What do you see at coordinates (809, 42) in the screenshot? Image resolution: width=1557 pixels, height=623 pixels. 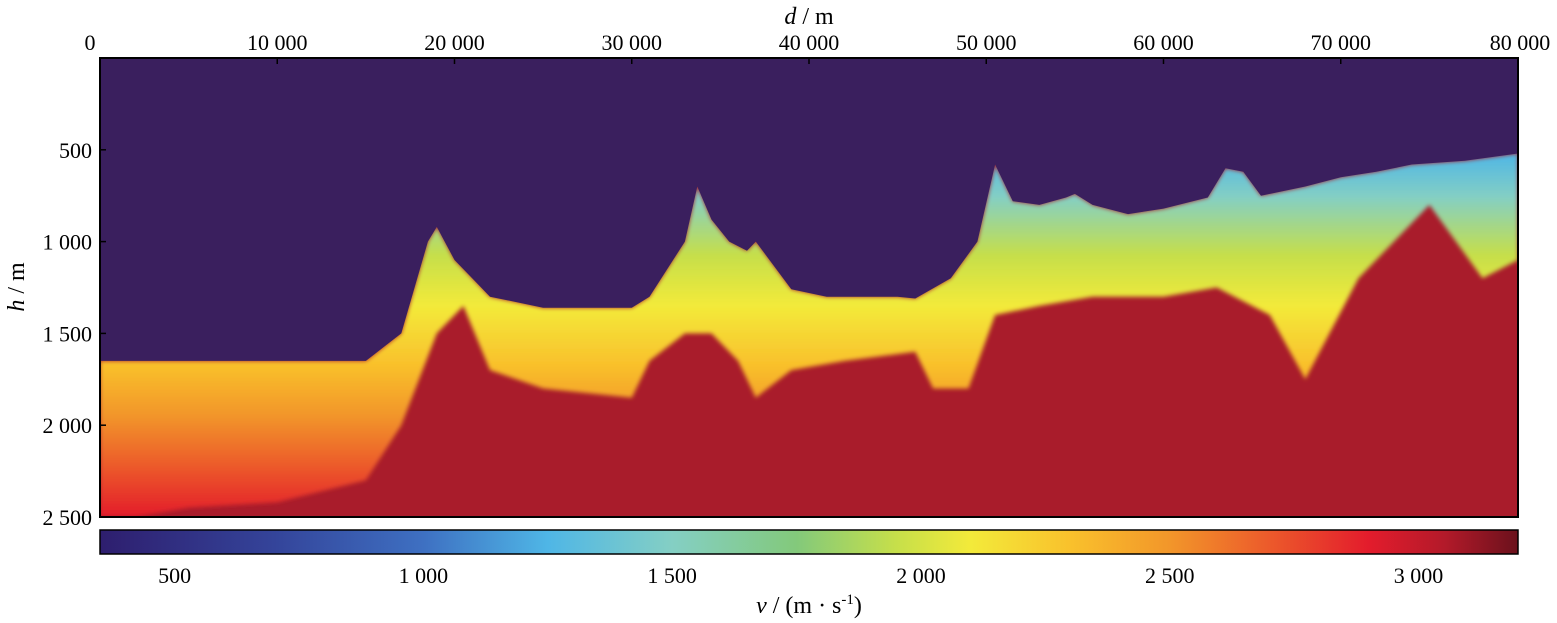 I see `x-tick-label: 40 000` at bounding box center [809, 42].